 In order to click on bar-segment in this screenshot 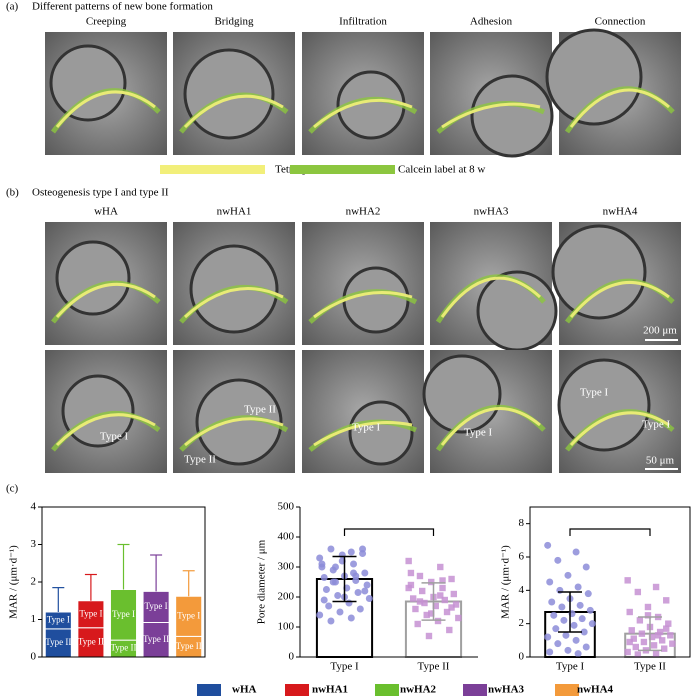, I will do `click(123, 615)`.